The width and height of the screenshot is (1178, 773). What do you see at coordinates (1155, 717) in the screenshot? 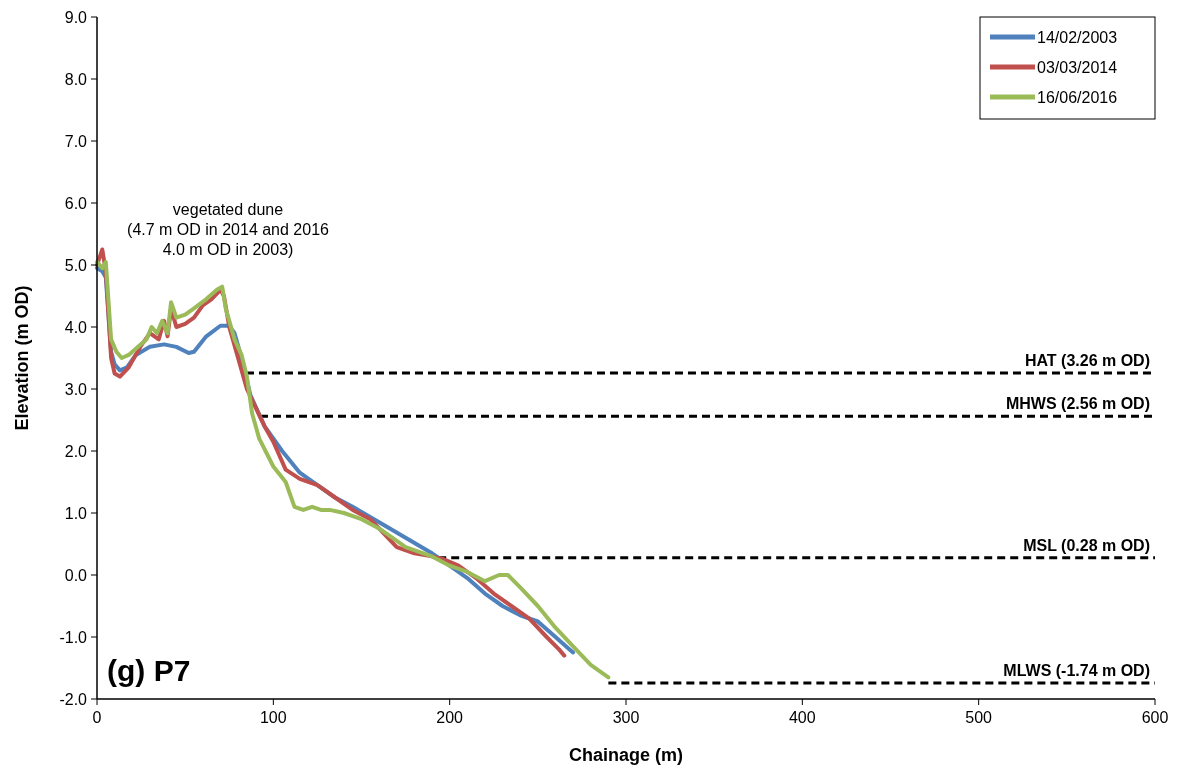
I see `x-tick-label: 600` at bounding box center [1155, 717].